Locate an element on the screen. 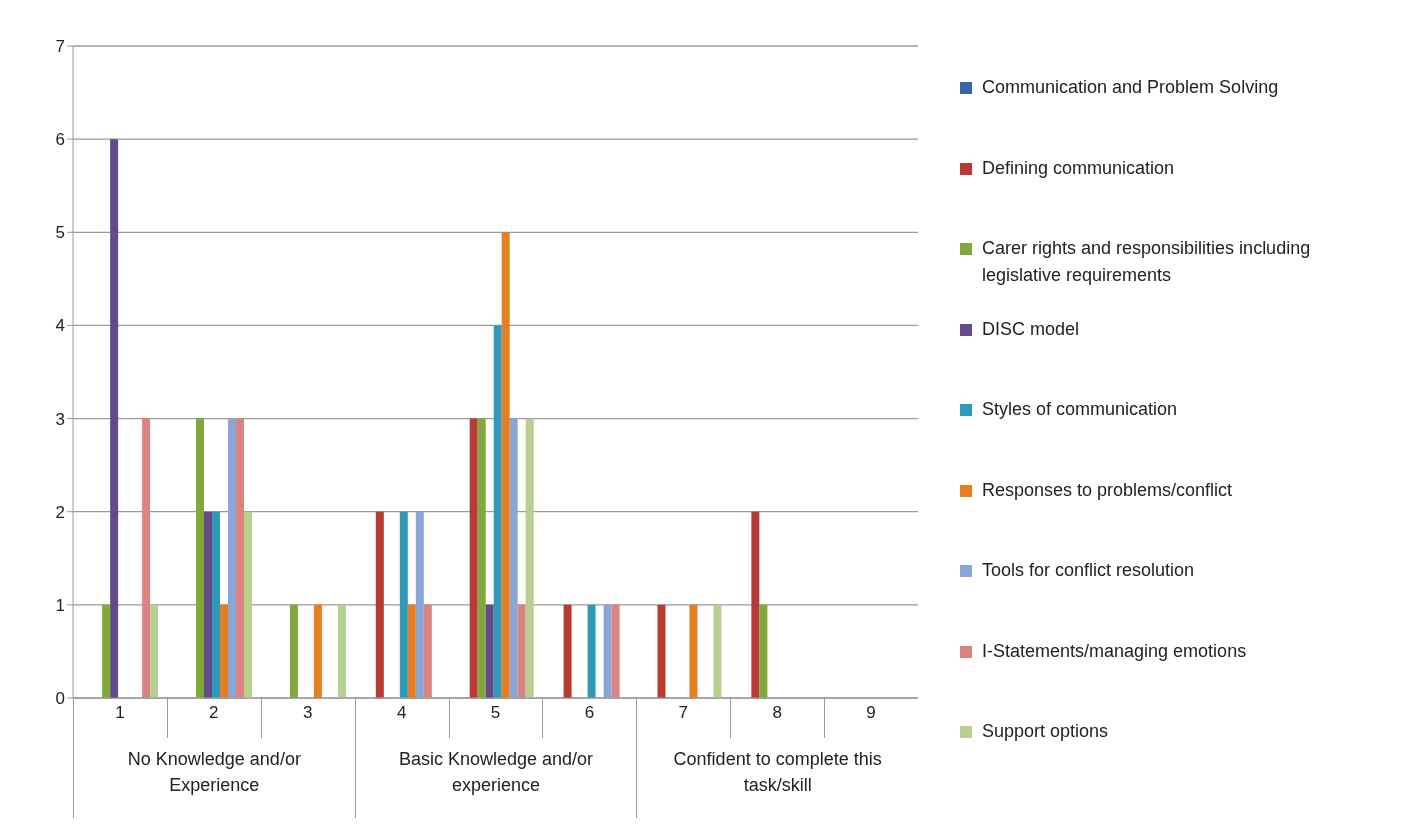 This screenshot has width=1408, height=828. x-tick-label: 2 is located at coordinates (214, 713).